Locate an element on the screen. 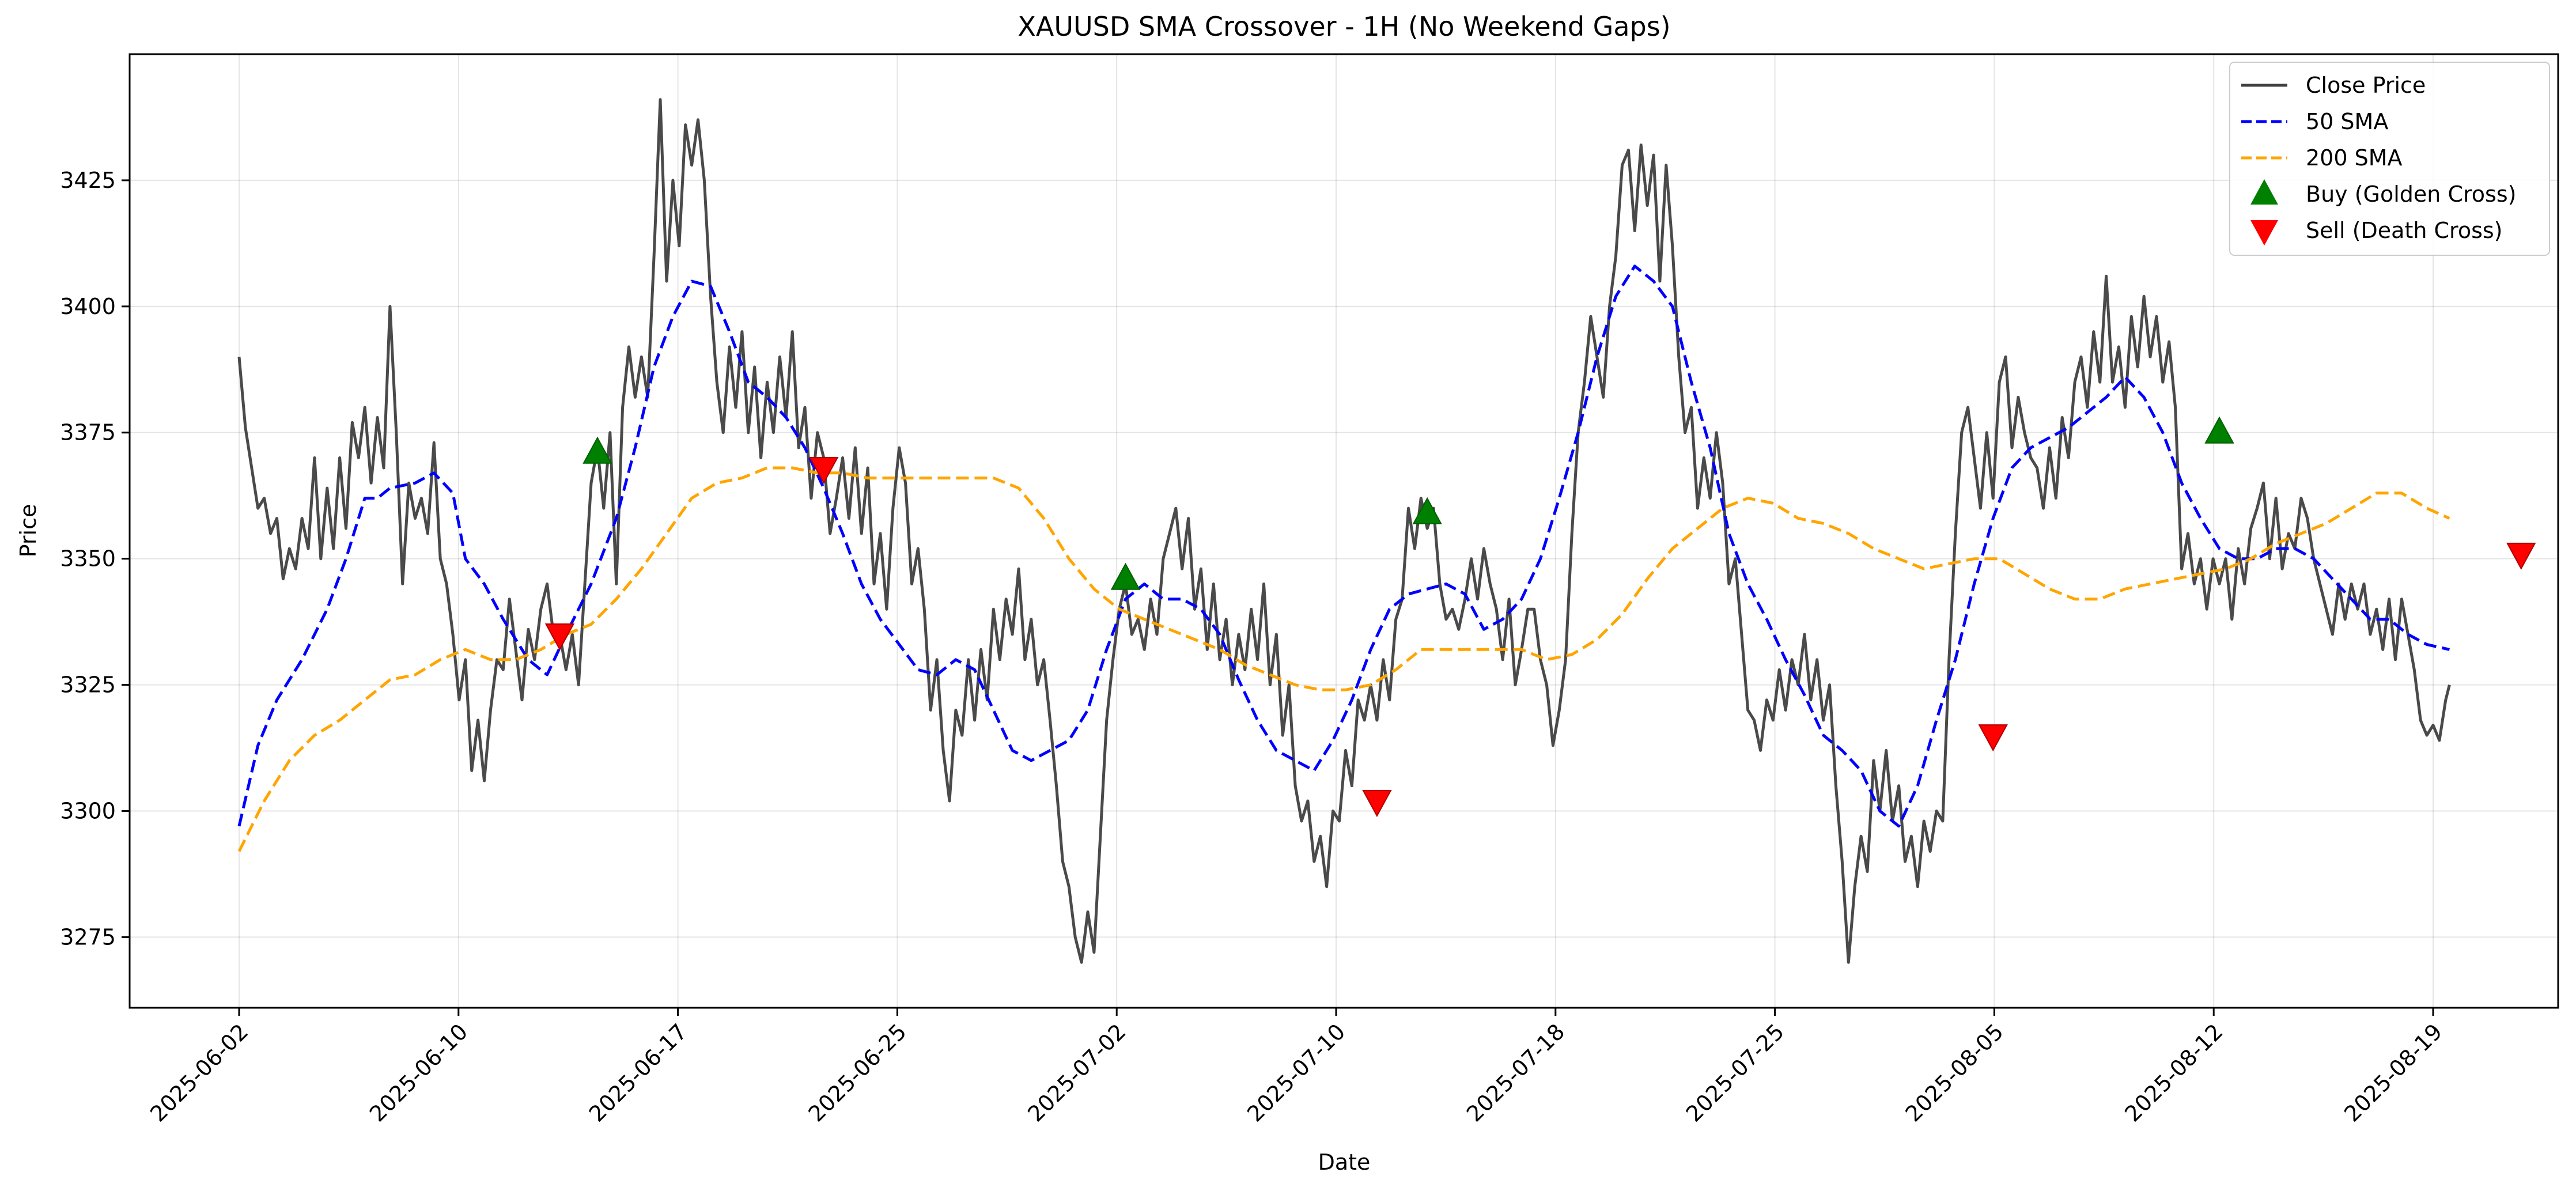  y-axis-label: Price is located at coordinates (28, 531).